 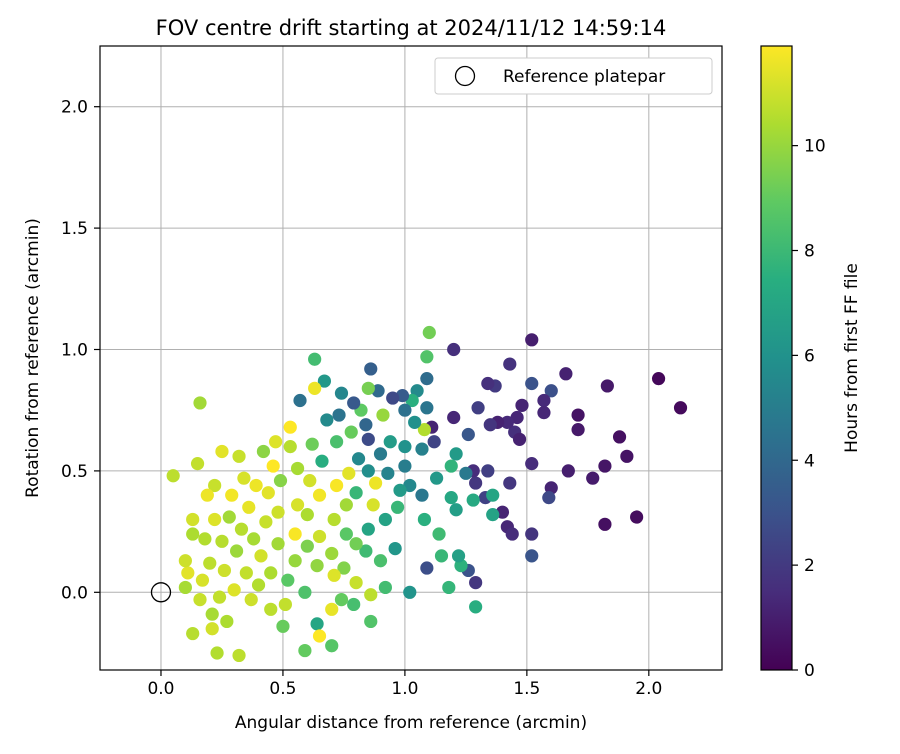 What do you see at coordinates (811, 363) in the screenshot?
I see `colorbar: 0 2 4 6 8 10 Hours from first FF file` at bounding box center [811, 363].